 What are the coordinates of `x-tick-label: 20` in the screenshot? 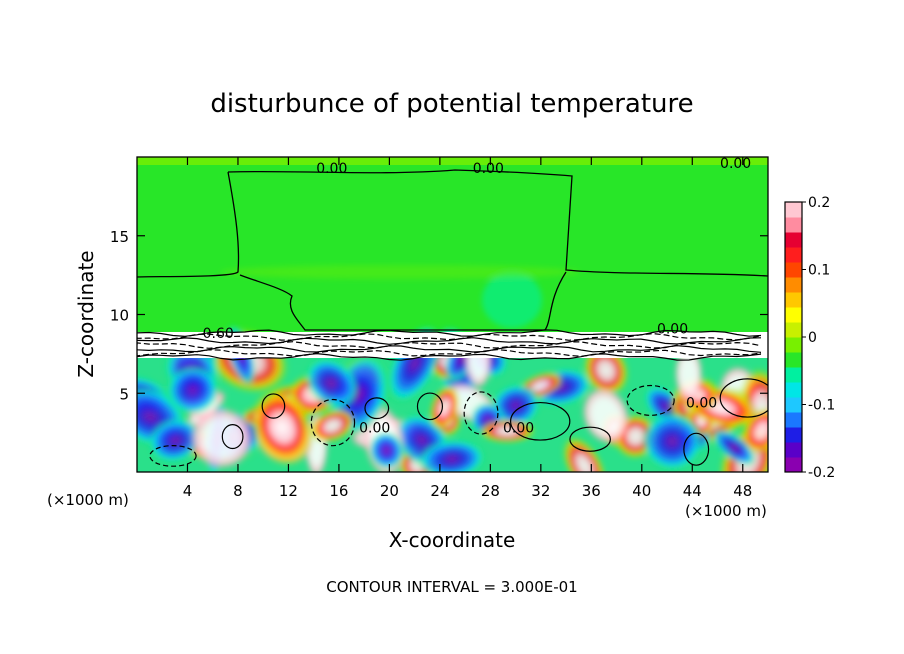 It's located at (389, 491).